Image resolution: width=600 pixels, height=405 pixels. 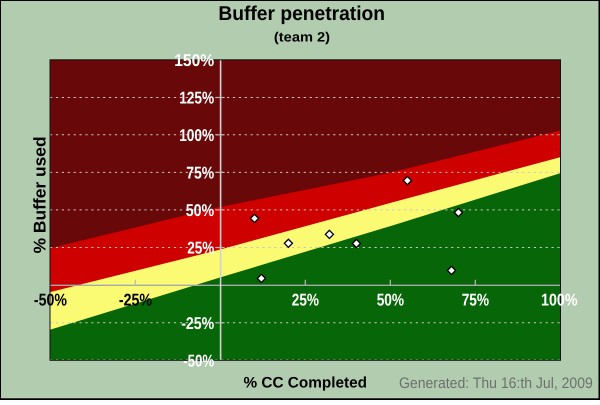 I want to click on svg-text: 125%, so click(x=196, y=98).